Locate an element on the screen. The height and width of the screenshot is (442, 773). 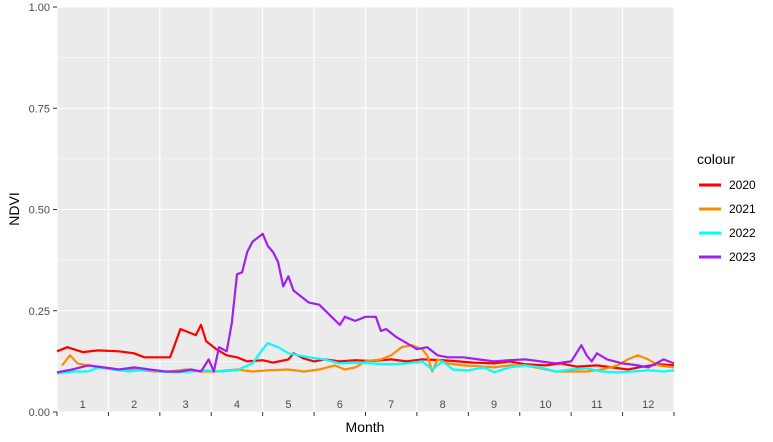
legend-label-2023: 2023 is located at coordinates (742, 257).